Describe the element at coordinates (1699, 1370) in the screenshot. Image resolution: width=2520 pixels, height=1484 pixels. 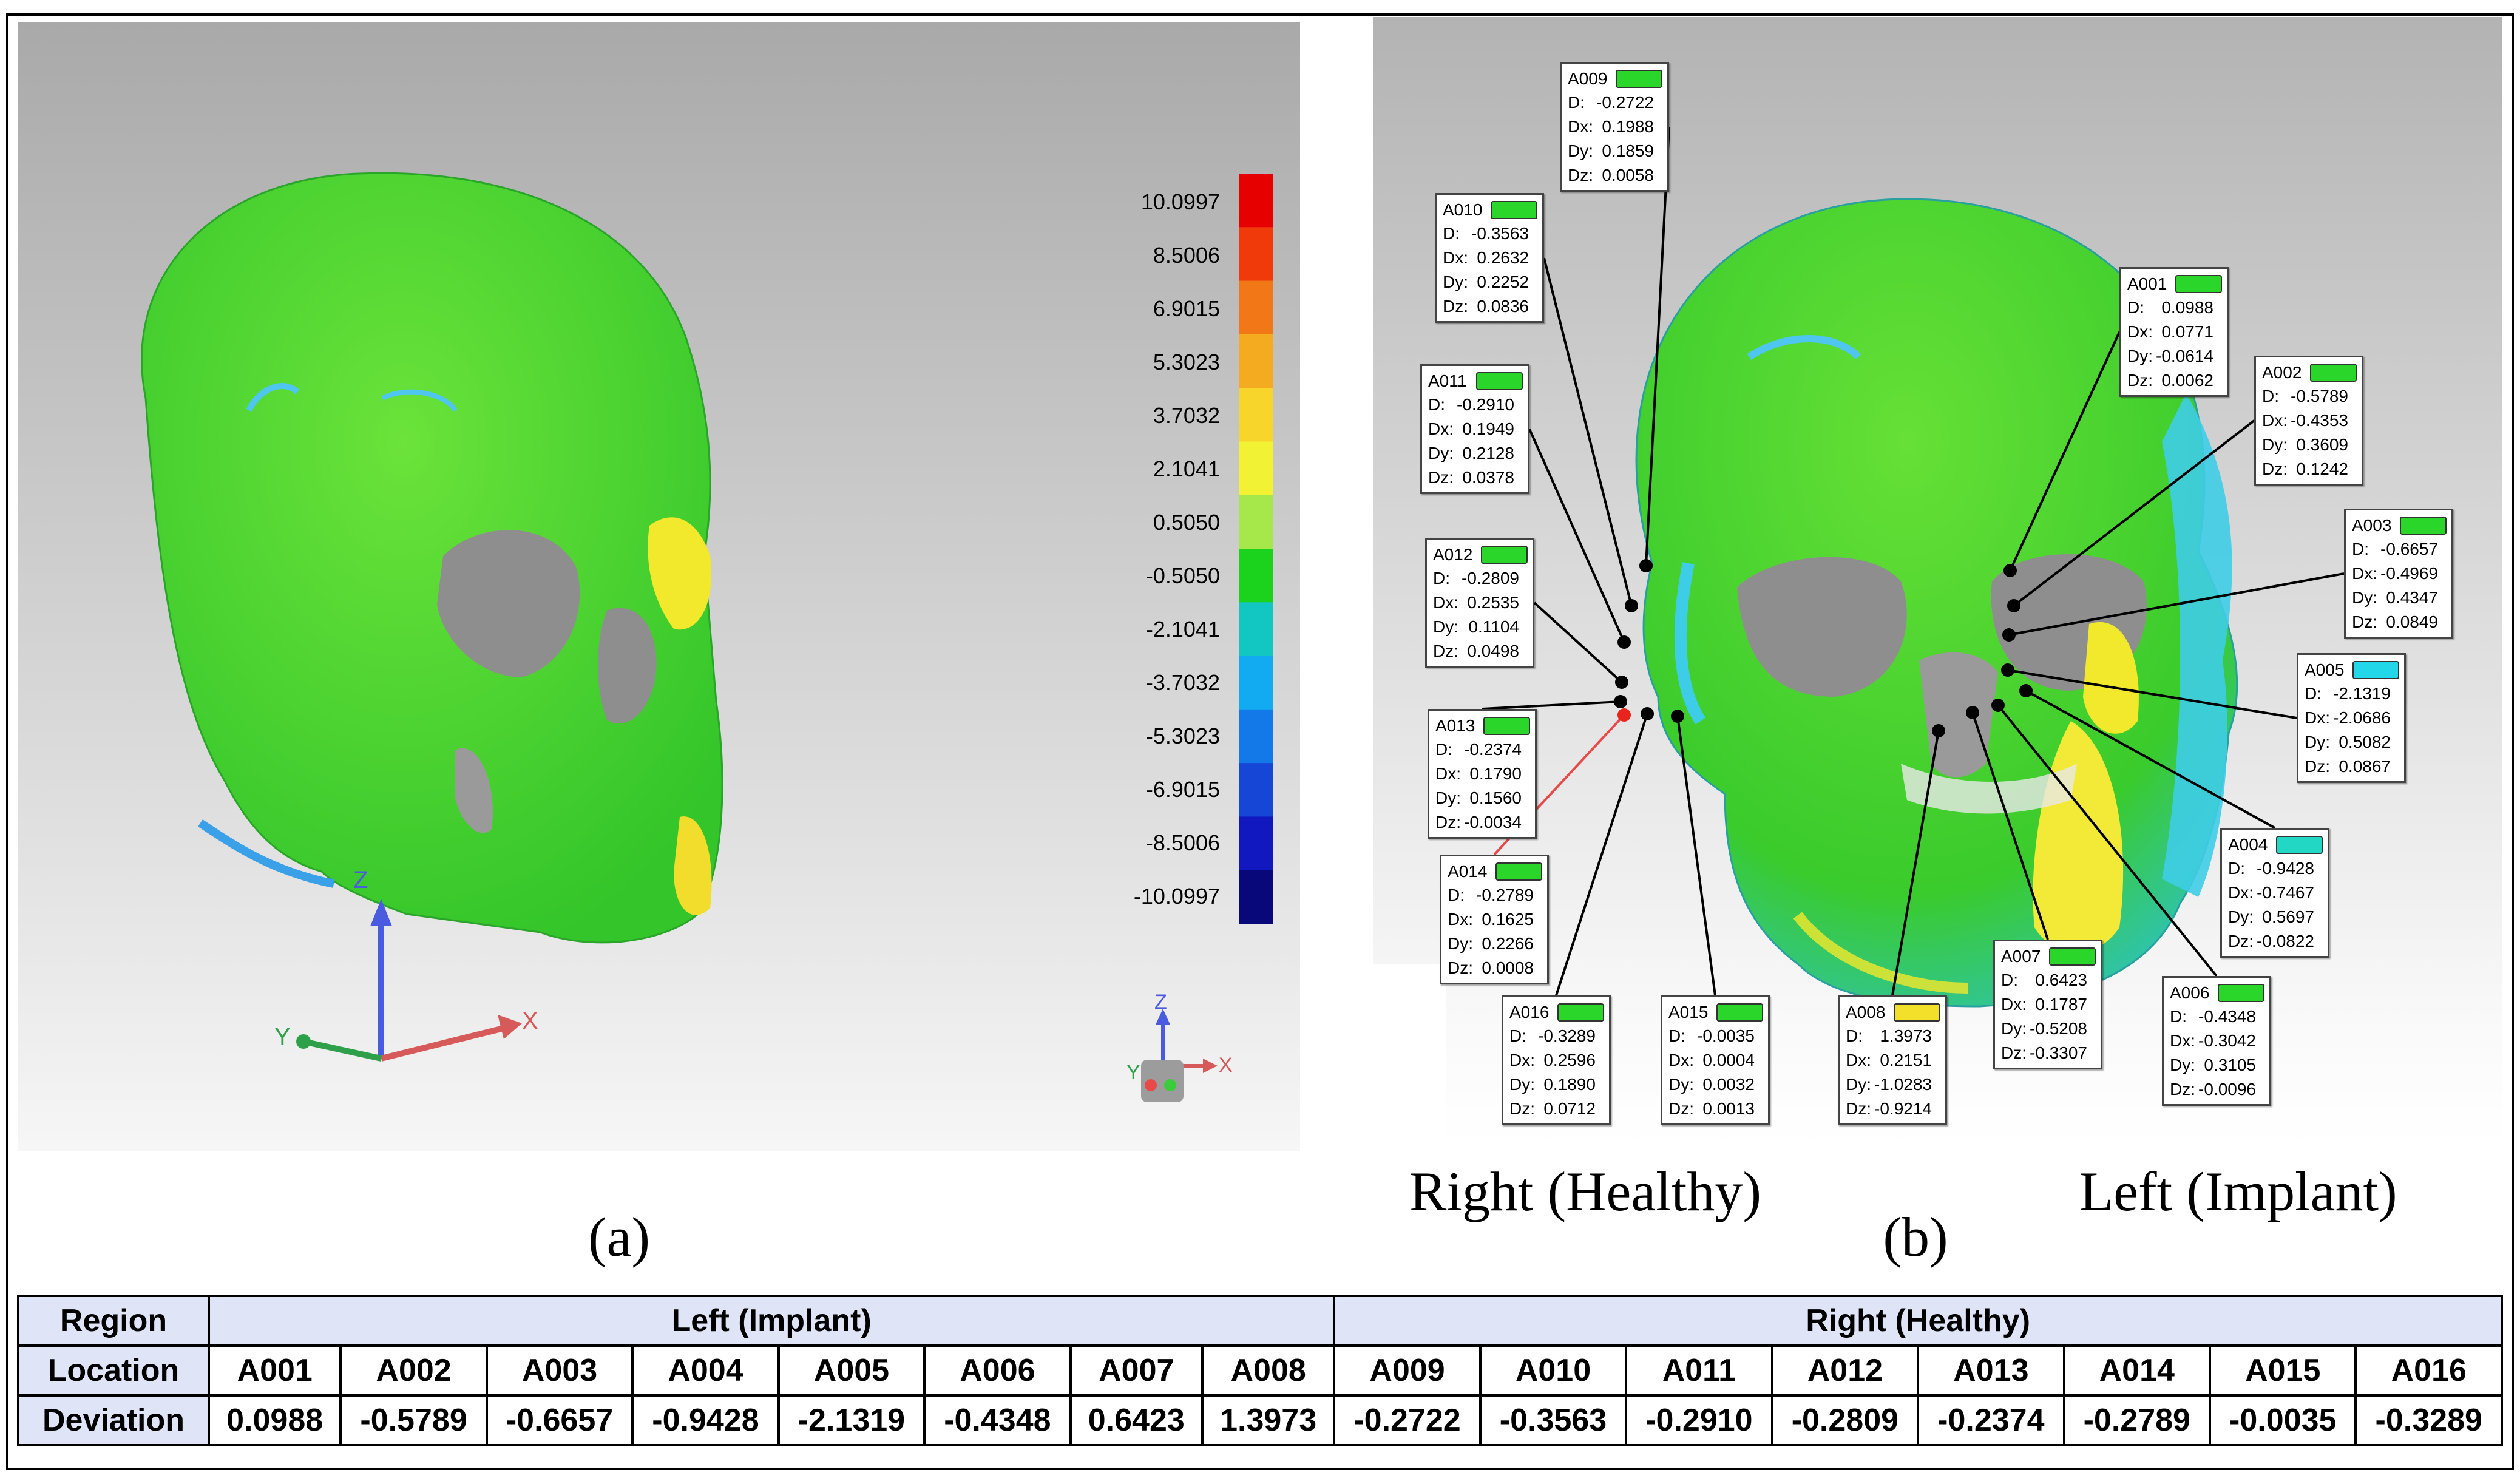
I see `location-cell: A011` at that location.